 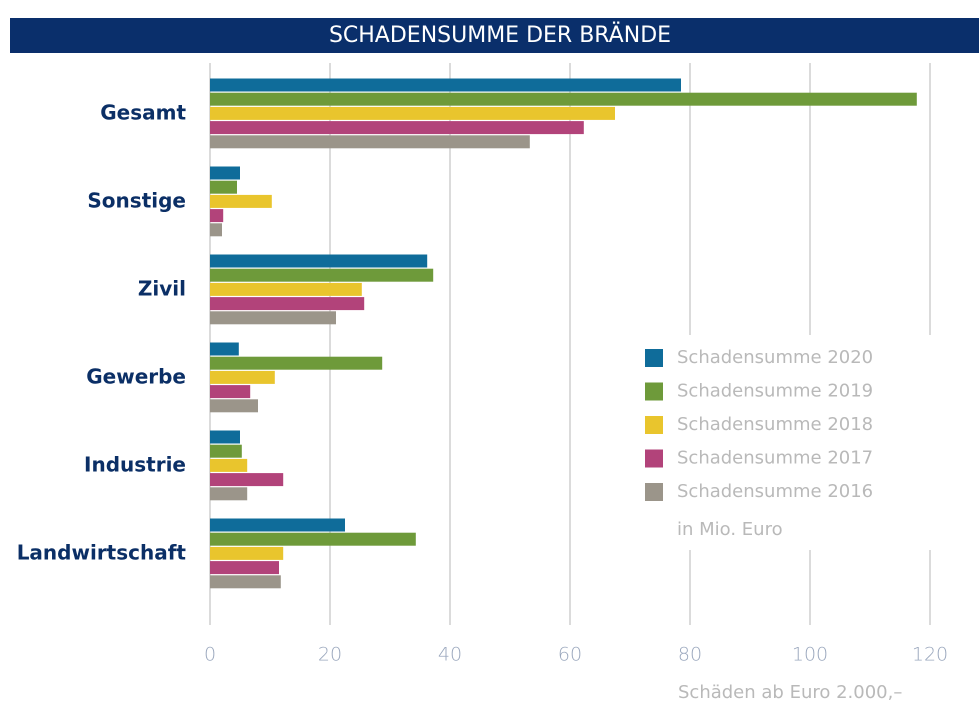 What do you see at coordinates (500, 35) in the screenshot?
I see `chart-title: SCHADENSUMME DER BRÄNDE` at bounding box center [500, 35].